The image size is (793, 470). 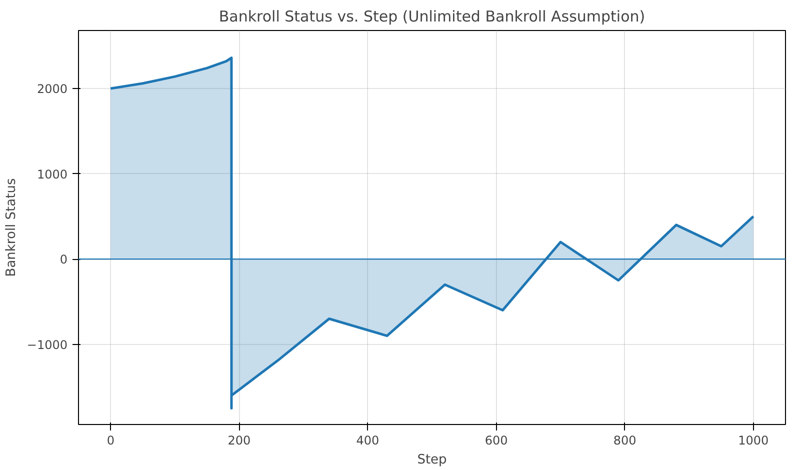 What do you see at coordinates (432, 460) in the screenshot?
I see `x-axis-title: Step` at bounding box center [432, 460].